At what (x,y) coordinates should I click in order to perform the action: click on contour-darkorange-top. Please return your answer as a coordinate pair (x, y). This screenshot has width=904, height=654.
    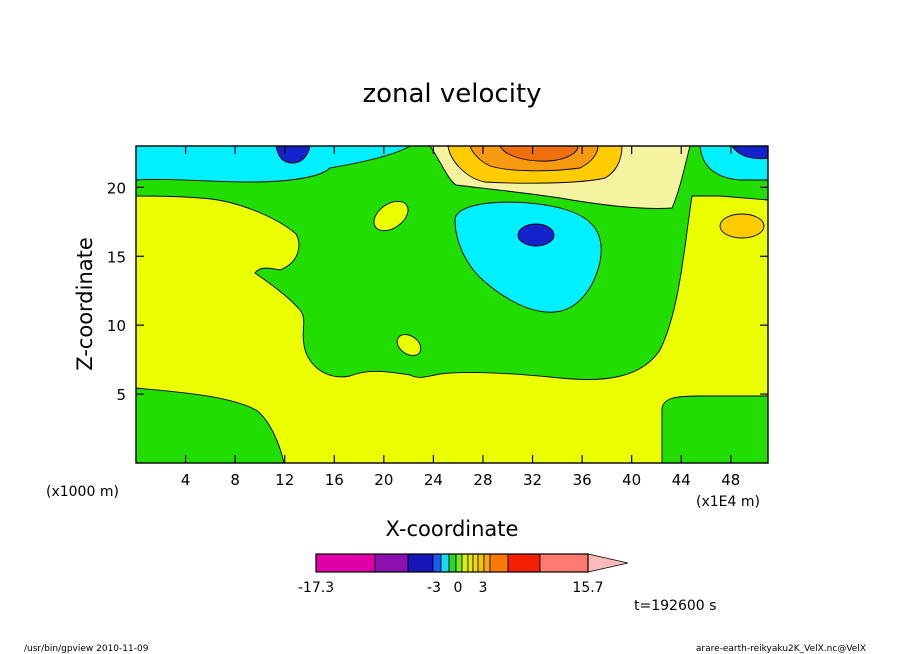
    Looking at the image, I should click on (539, 154).